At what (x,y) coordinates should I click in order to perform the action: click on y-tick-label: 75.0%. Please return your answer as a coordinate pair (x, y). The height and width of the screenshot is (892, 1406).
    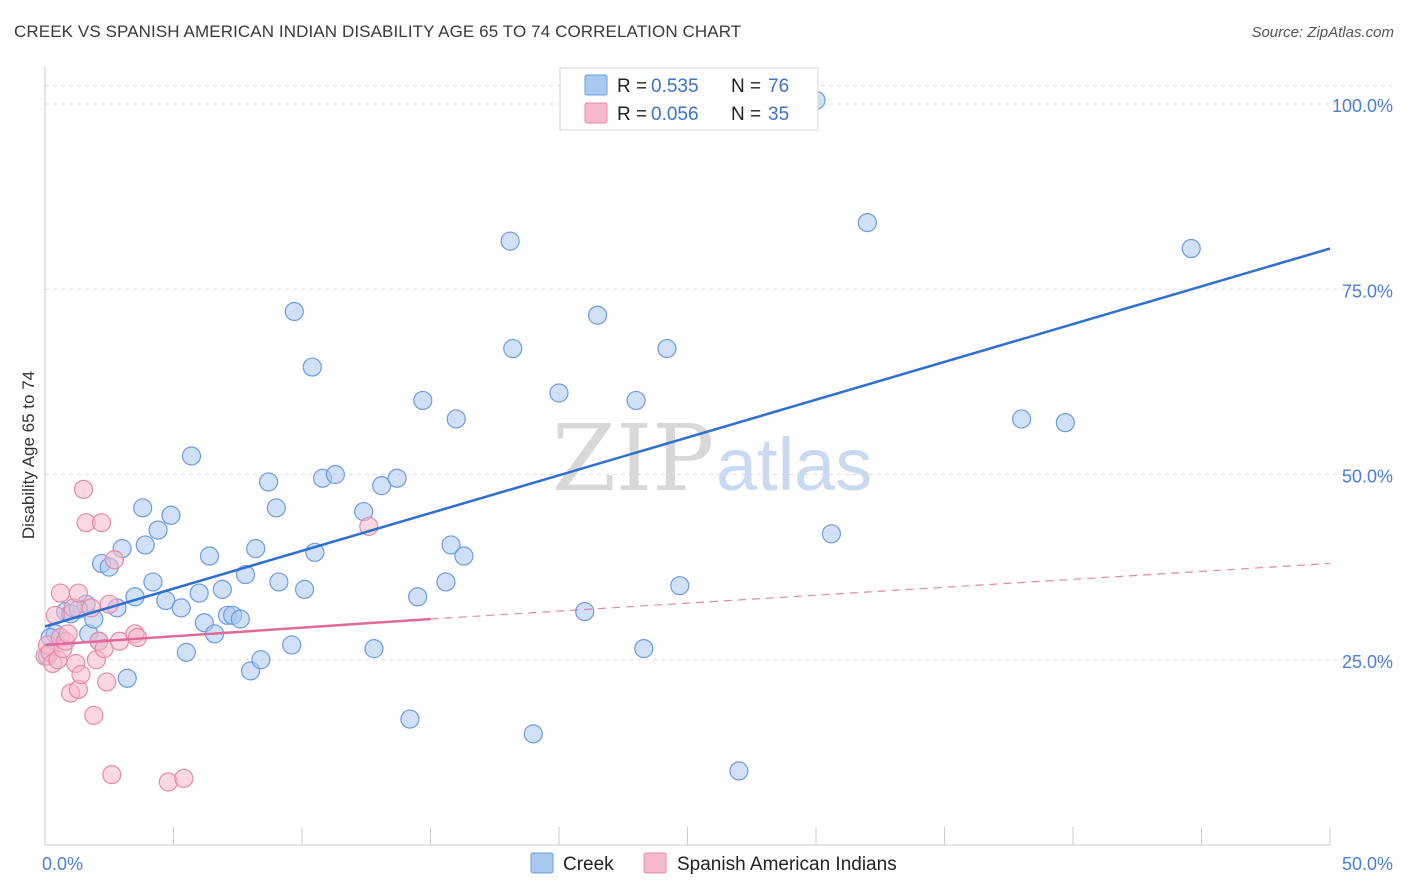
    Looking at the image, I should click on (1367, 291).